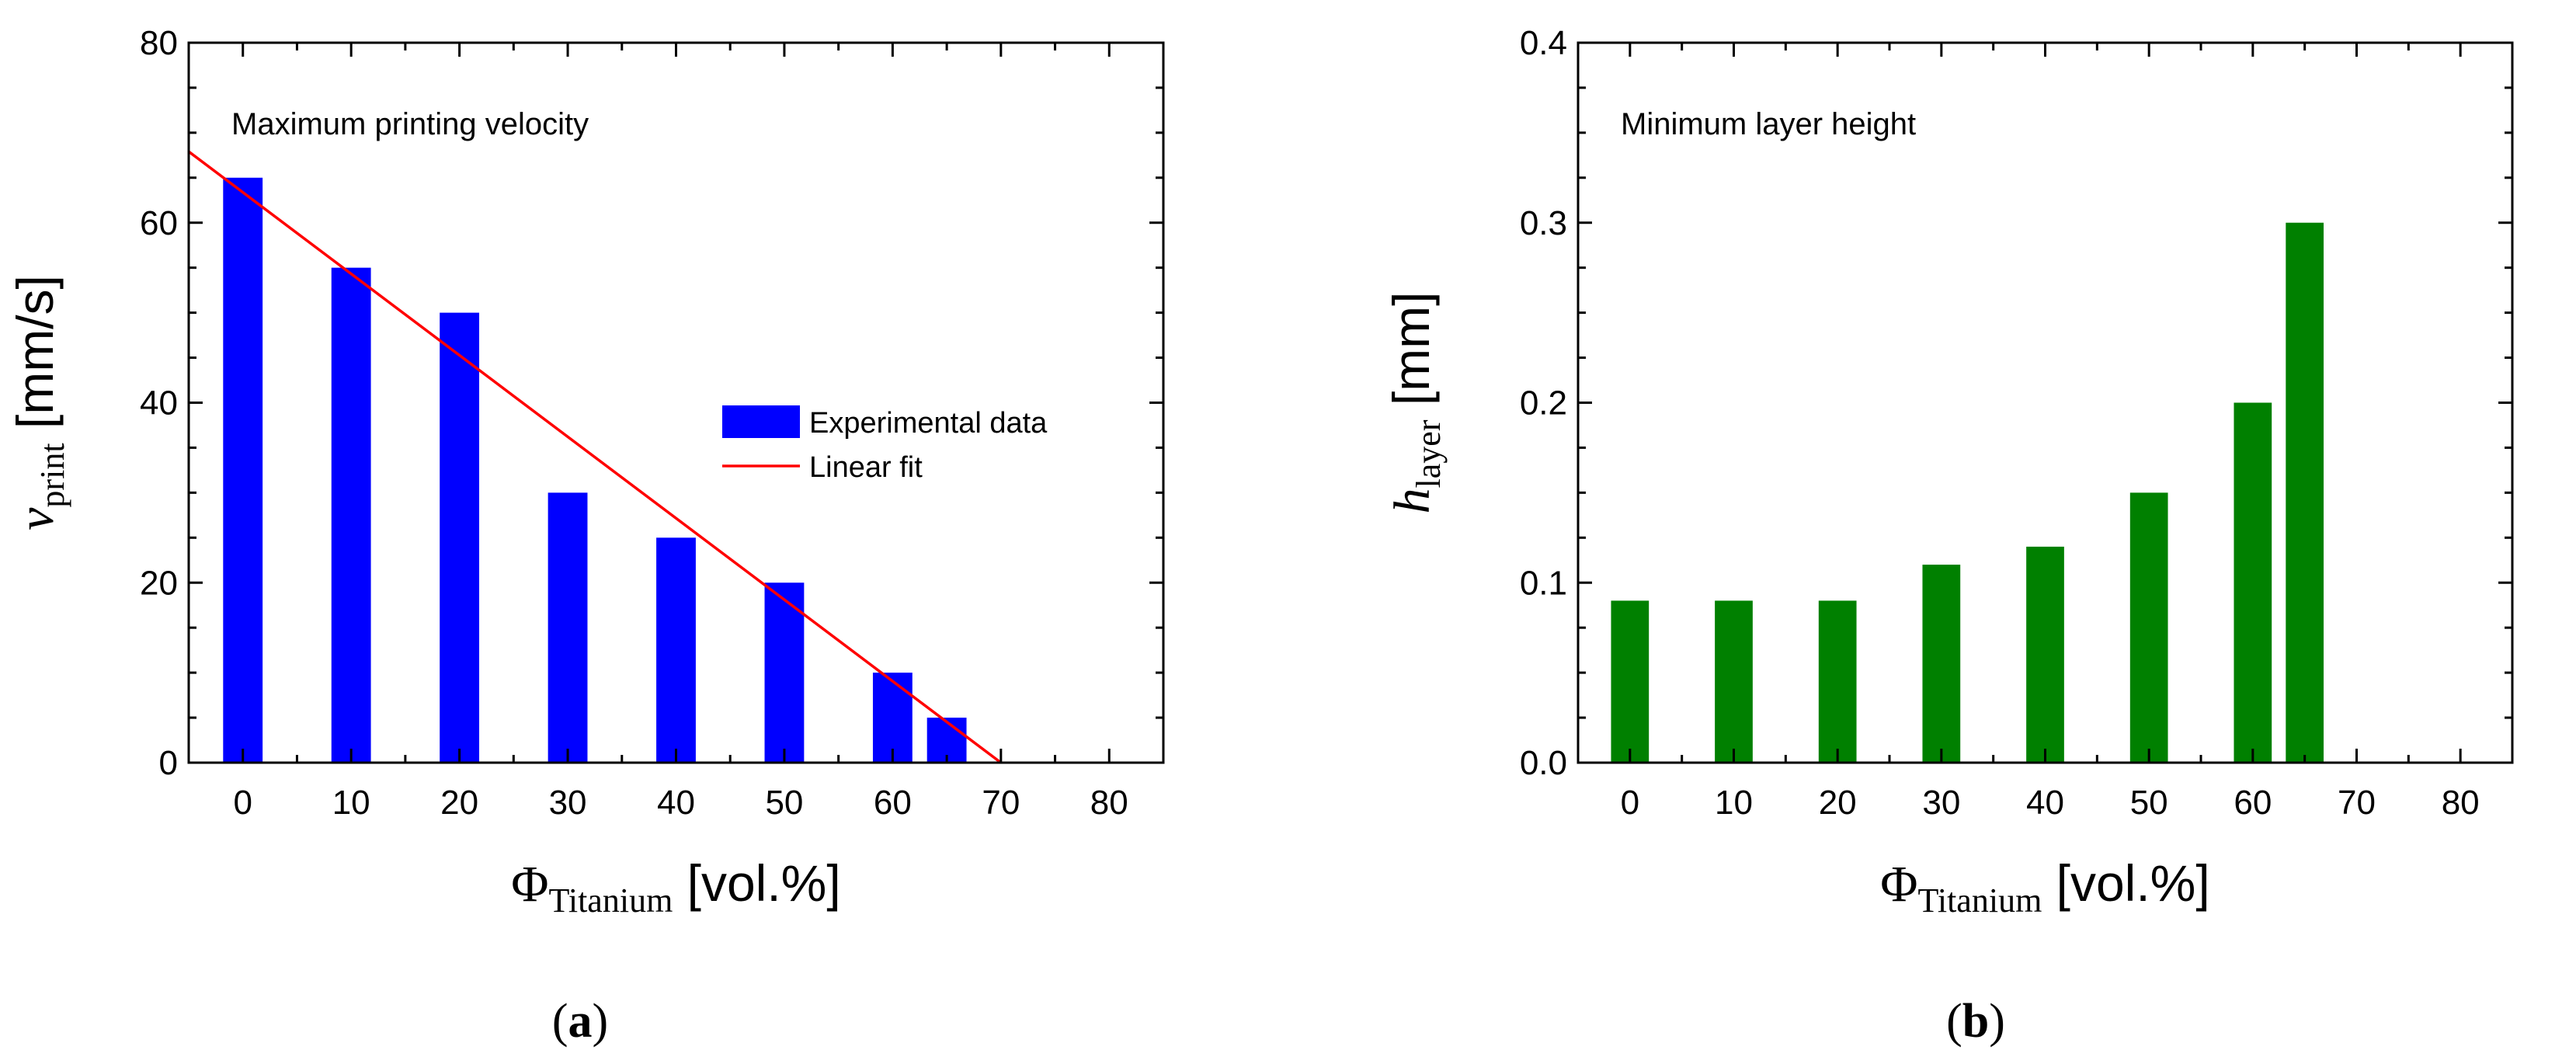  Describe the element at coordinates (52, 475) in the screenshot. I see `y-axis-subscript: print` at that location.